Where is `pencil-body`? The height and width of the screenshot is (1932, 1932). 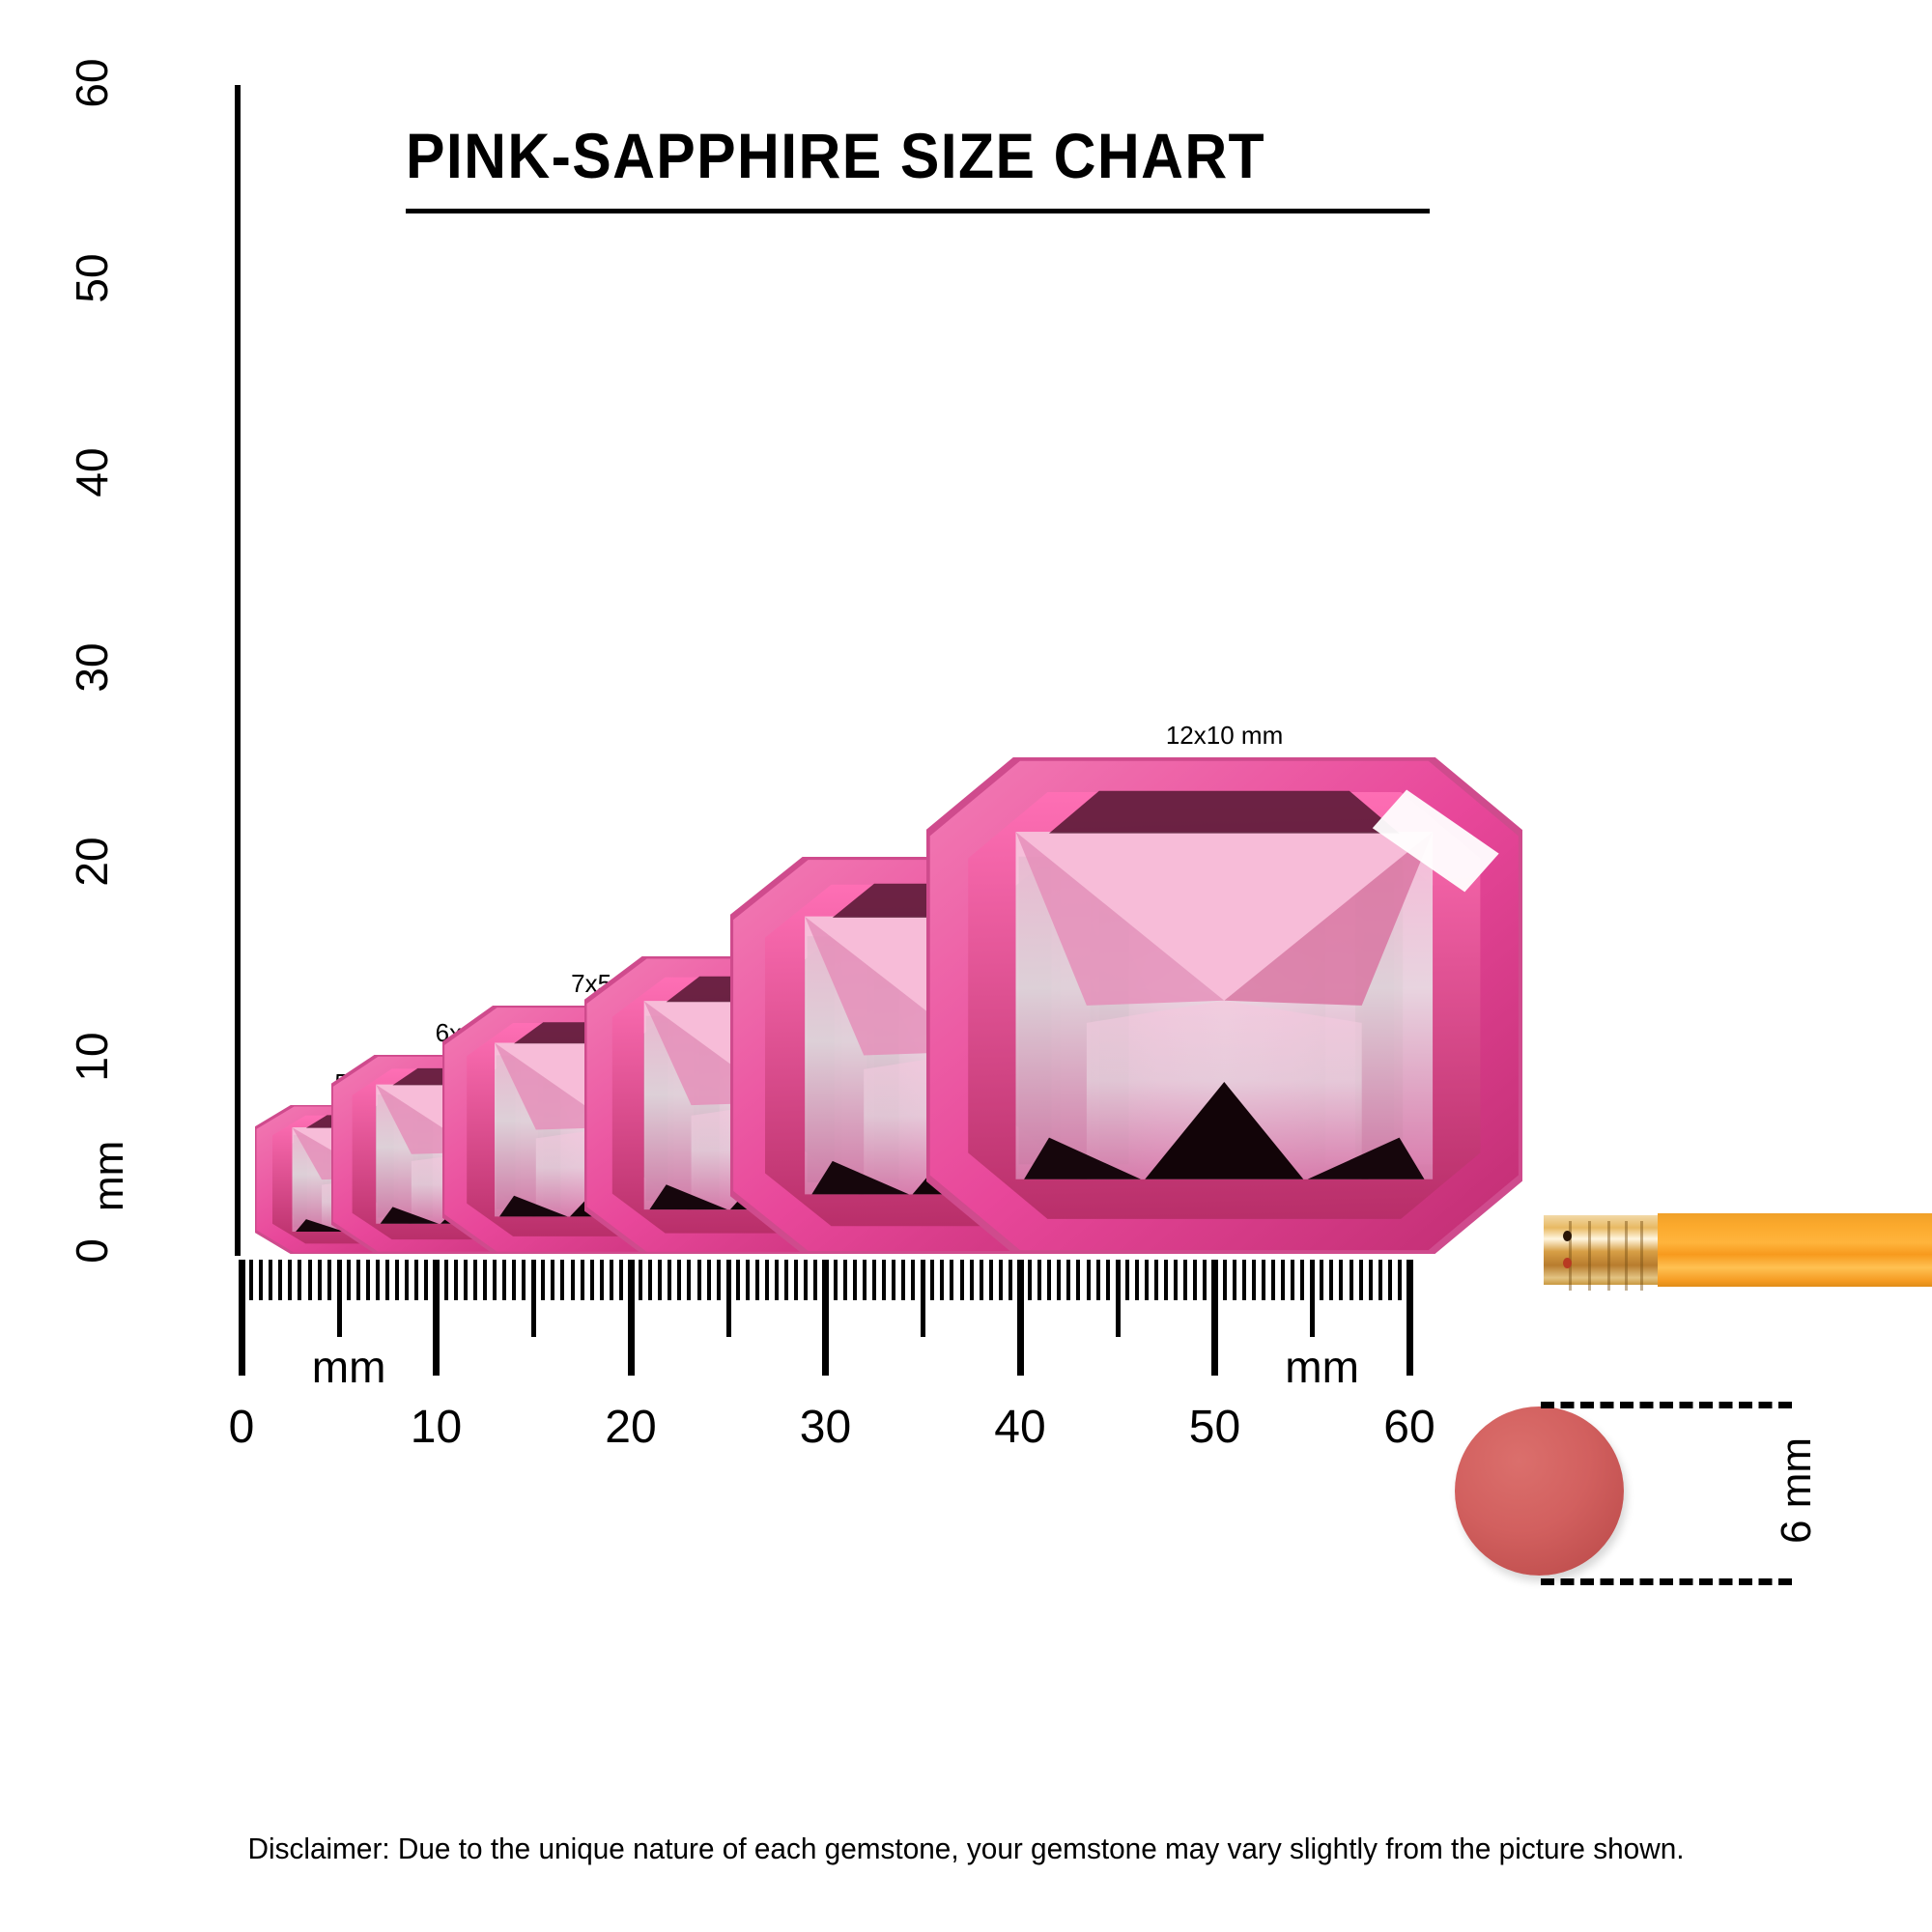 pencil-body is located at coordinates (1795, 1250).